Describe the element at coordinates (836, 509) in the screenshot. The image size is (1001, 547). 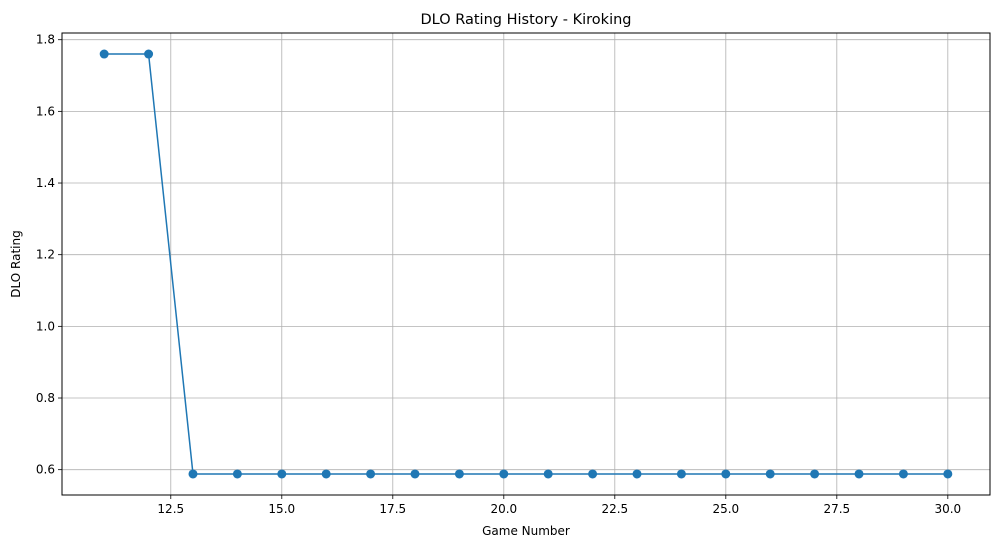
I see `x-tick-label: 27.5` at that location.